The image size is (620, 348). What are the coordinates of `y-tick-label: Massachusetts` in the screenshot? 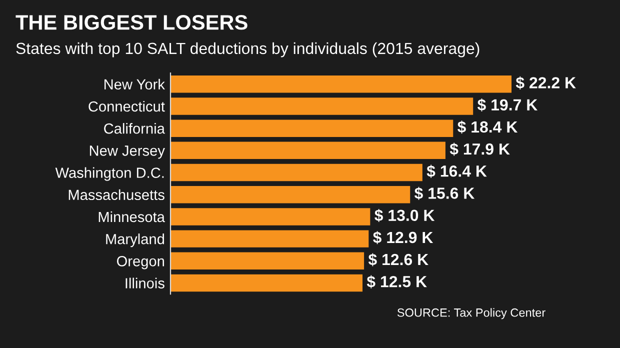 It's located at (116, 194).